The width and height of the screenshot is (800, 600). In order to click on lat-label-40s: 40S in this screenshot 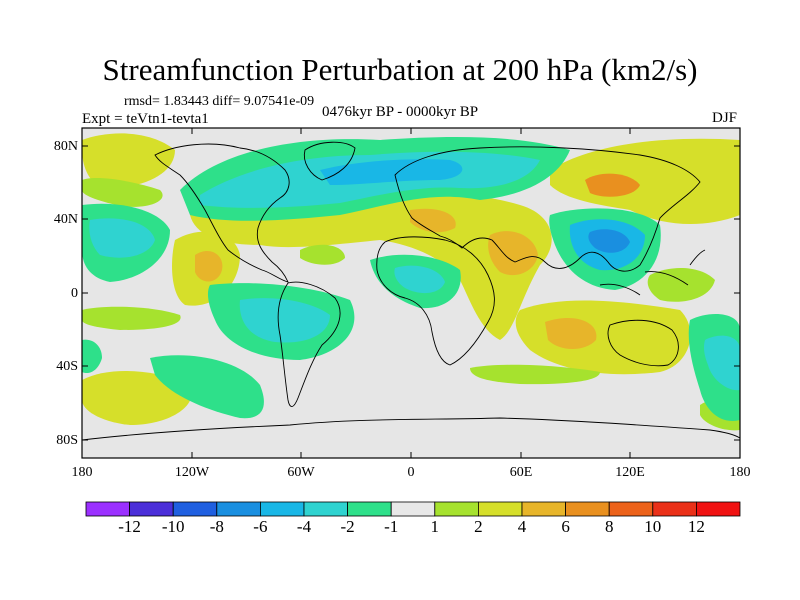, I will do `click(67, 366)`.